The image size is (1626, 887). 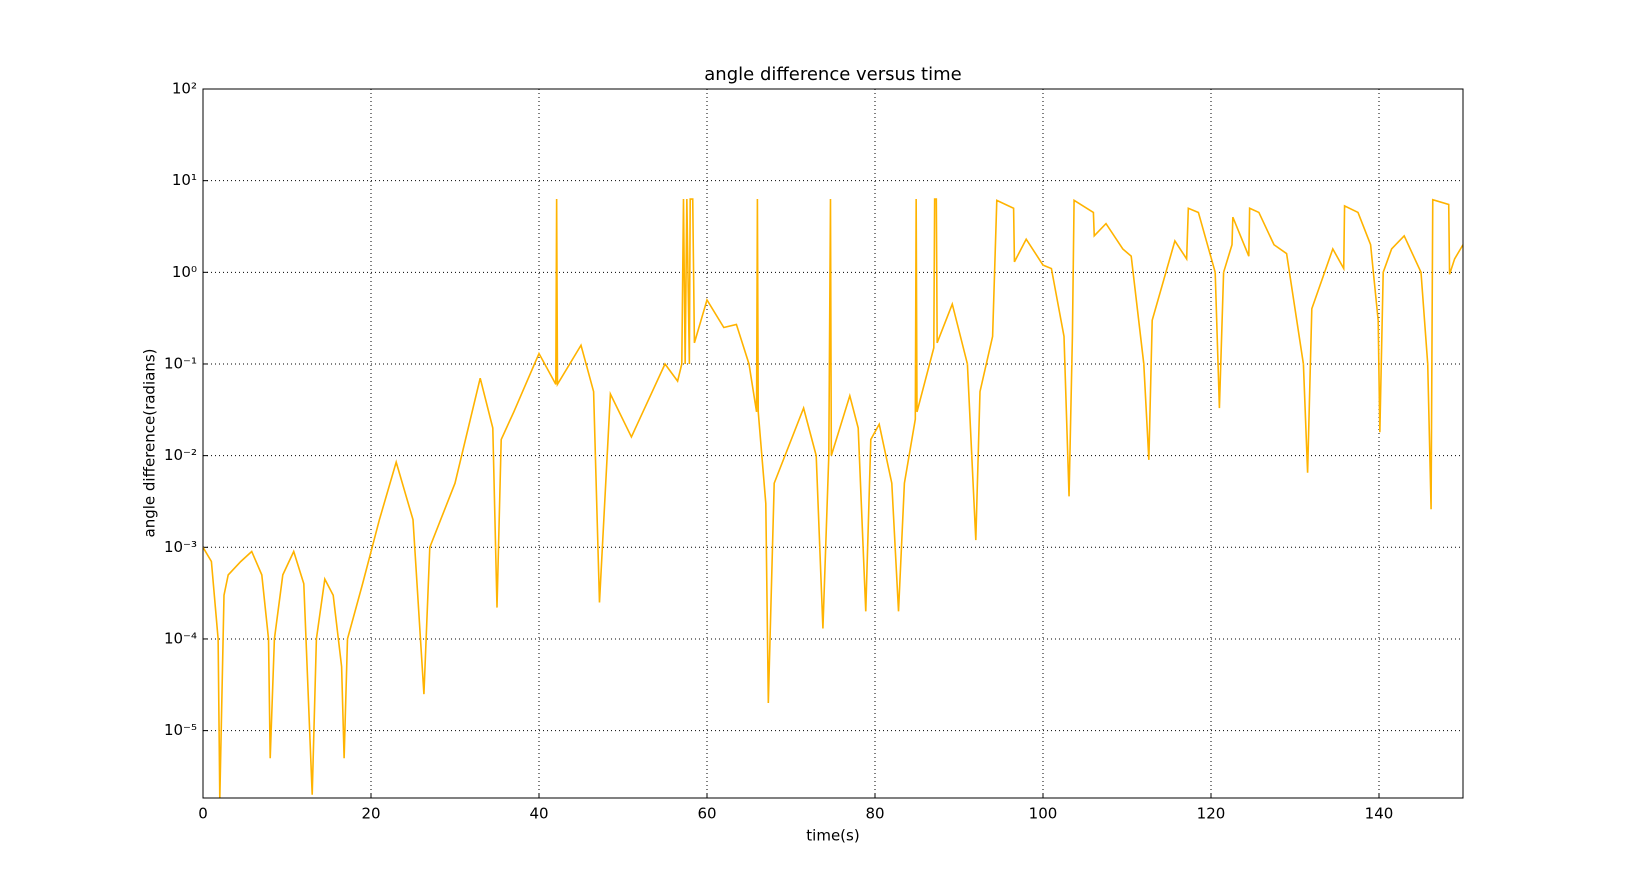 What do you see at coordinates (874, 814) in the screenshot?
I see `x-tick-label: 80` at bounding box center [874, 814].